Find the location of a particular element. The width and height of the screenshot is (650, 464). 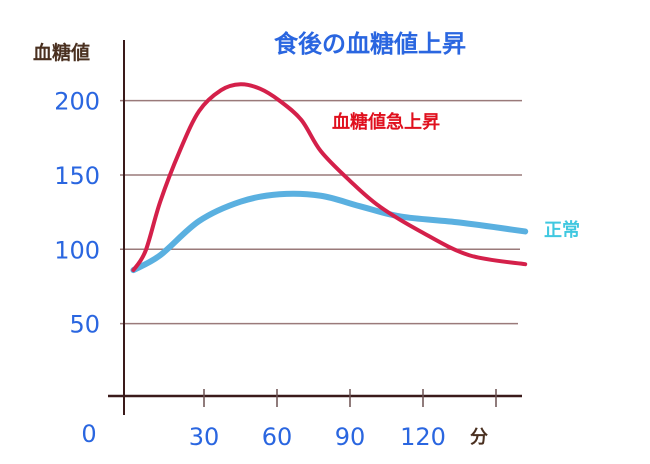

origin-label: 0 is located at coordinates (88, 434).